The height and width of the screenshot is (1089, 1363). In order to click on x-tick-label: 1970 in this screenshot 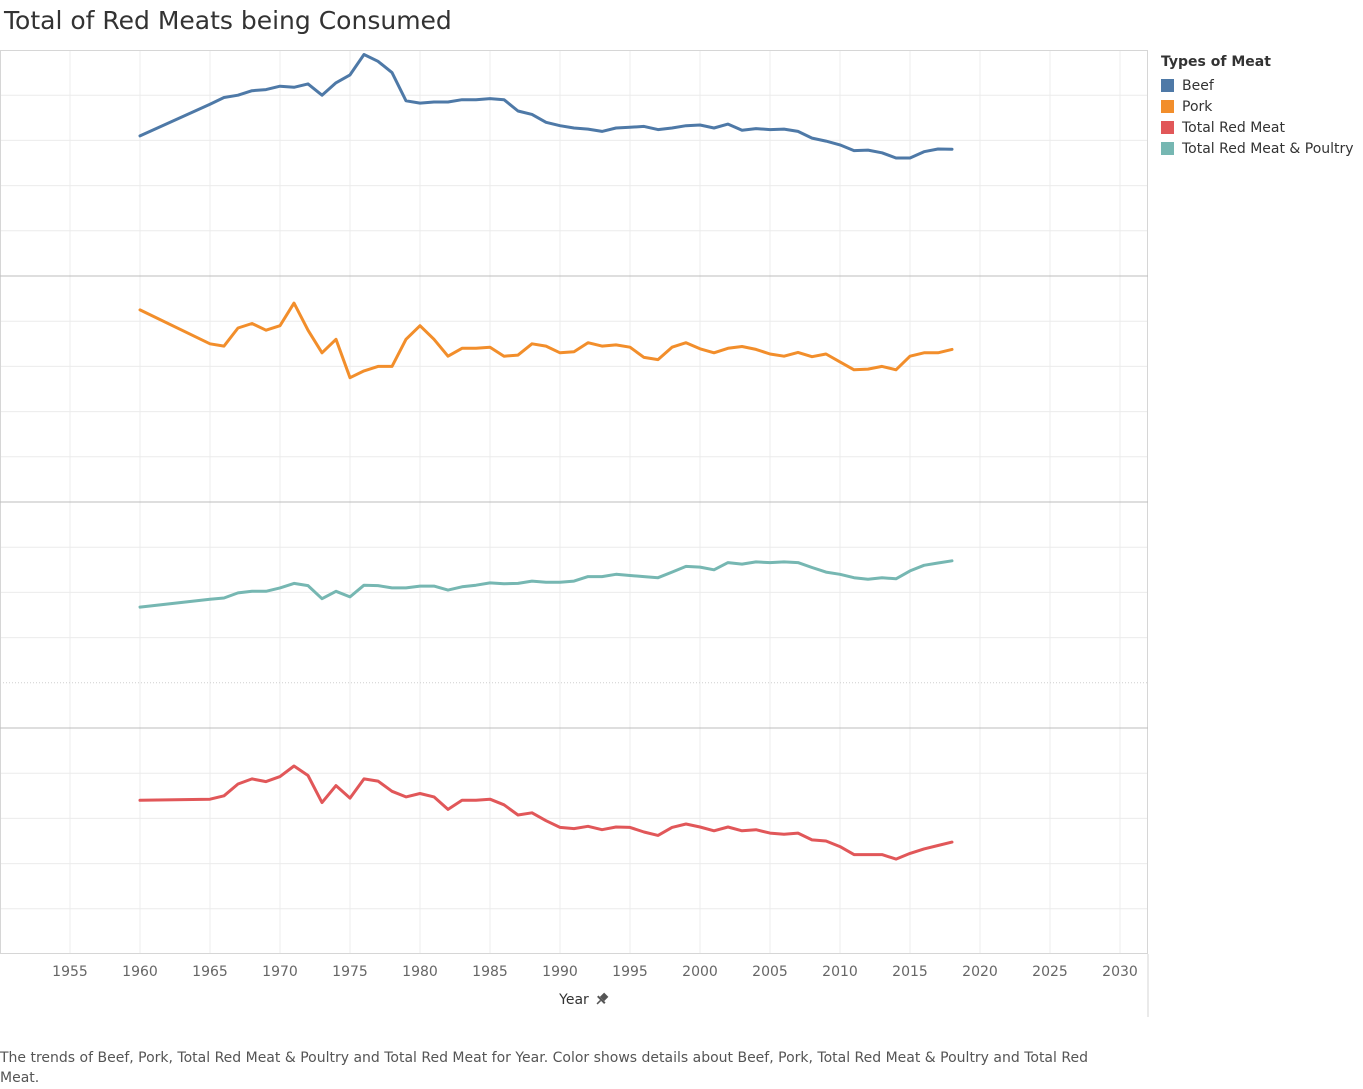, I will do `click(280, 972)`.